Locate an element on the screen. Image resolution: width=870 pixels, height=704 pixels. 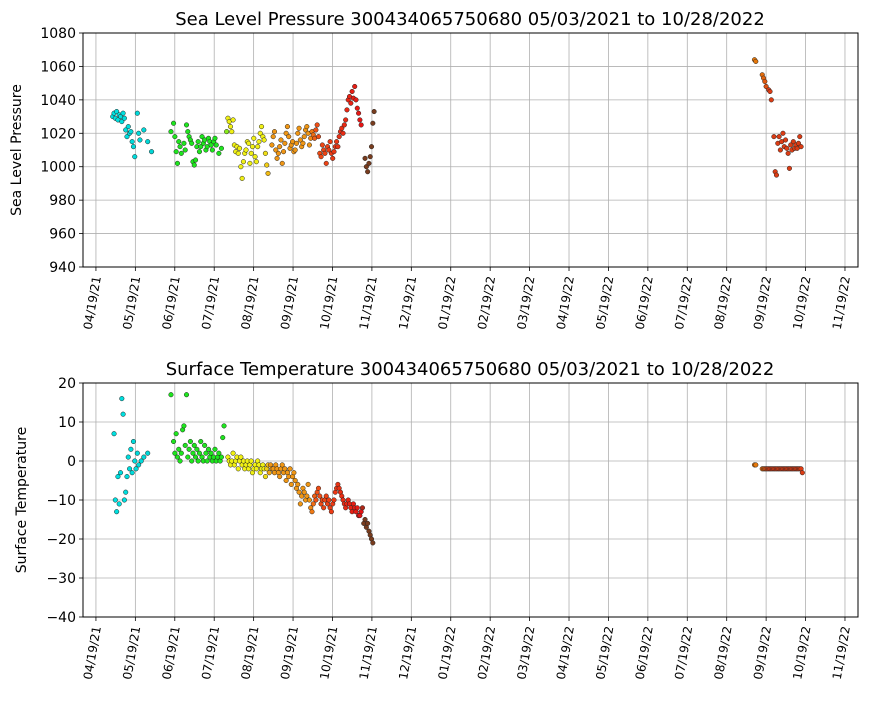
y-tick-label: 940 is located at coordinates (62, 268).